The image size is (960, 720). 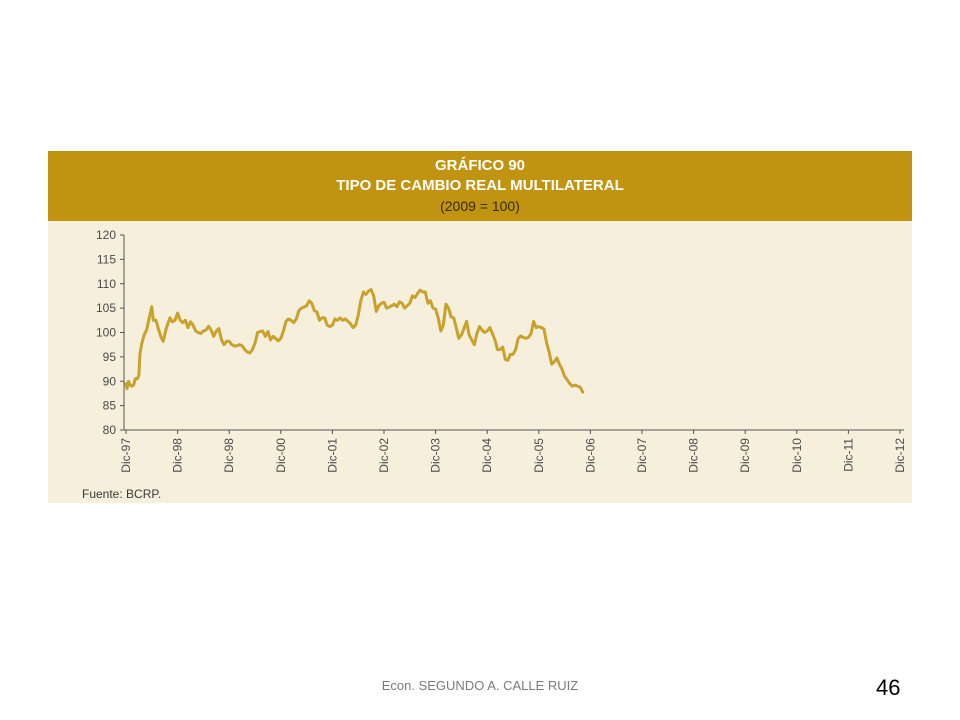 I want to click on x-tick-label: Dic-07, so click(x=642, y=455).